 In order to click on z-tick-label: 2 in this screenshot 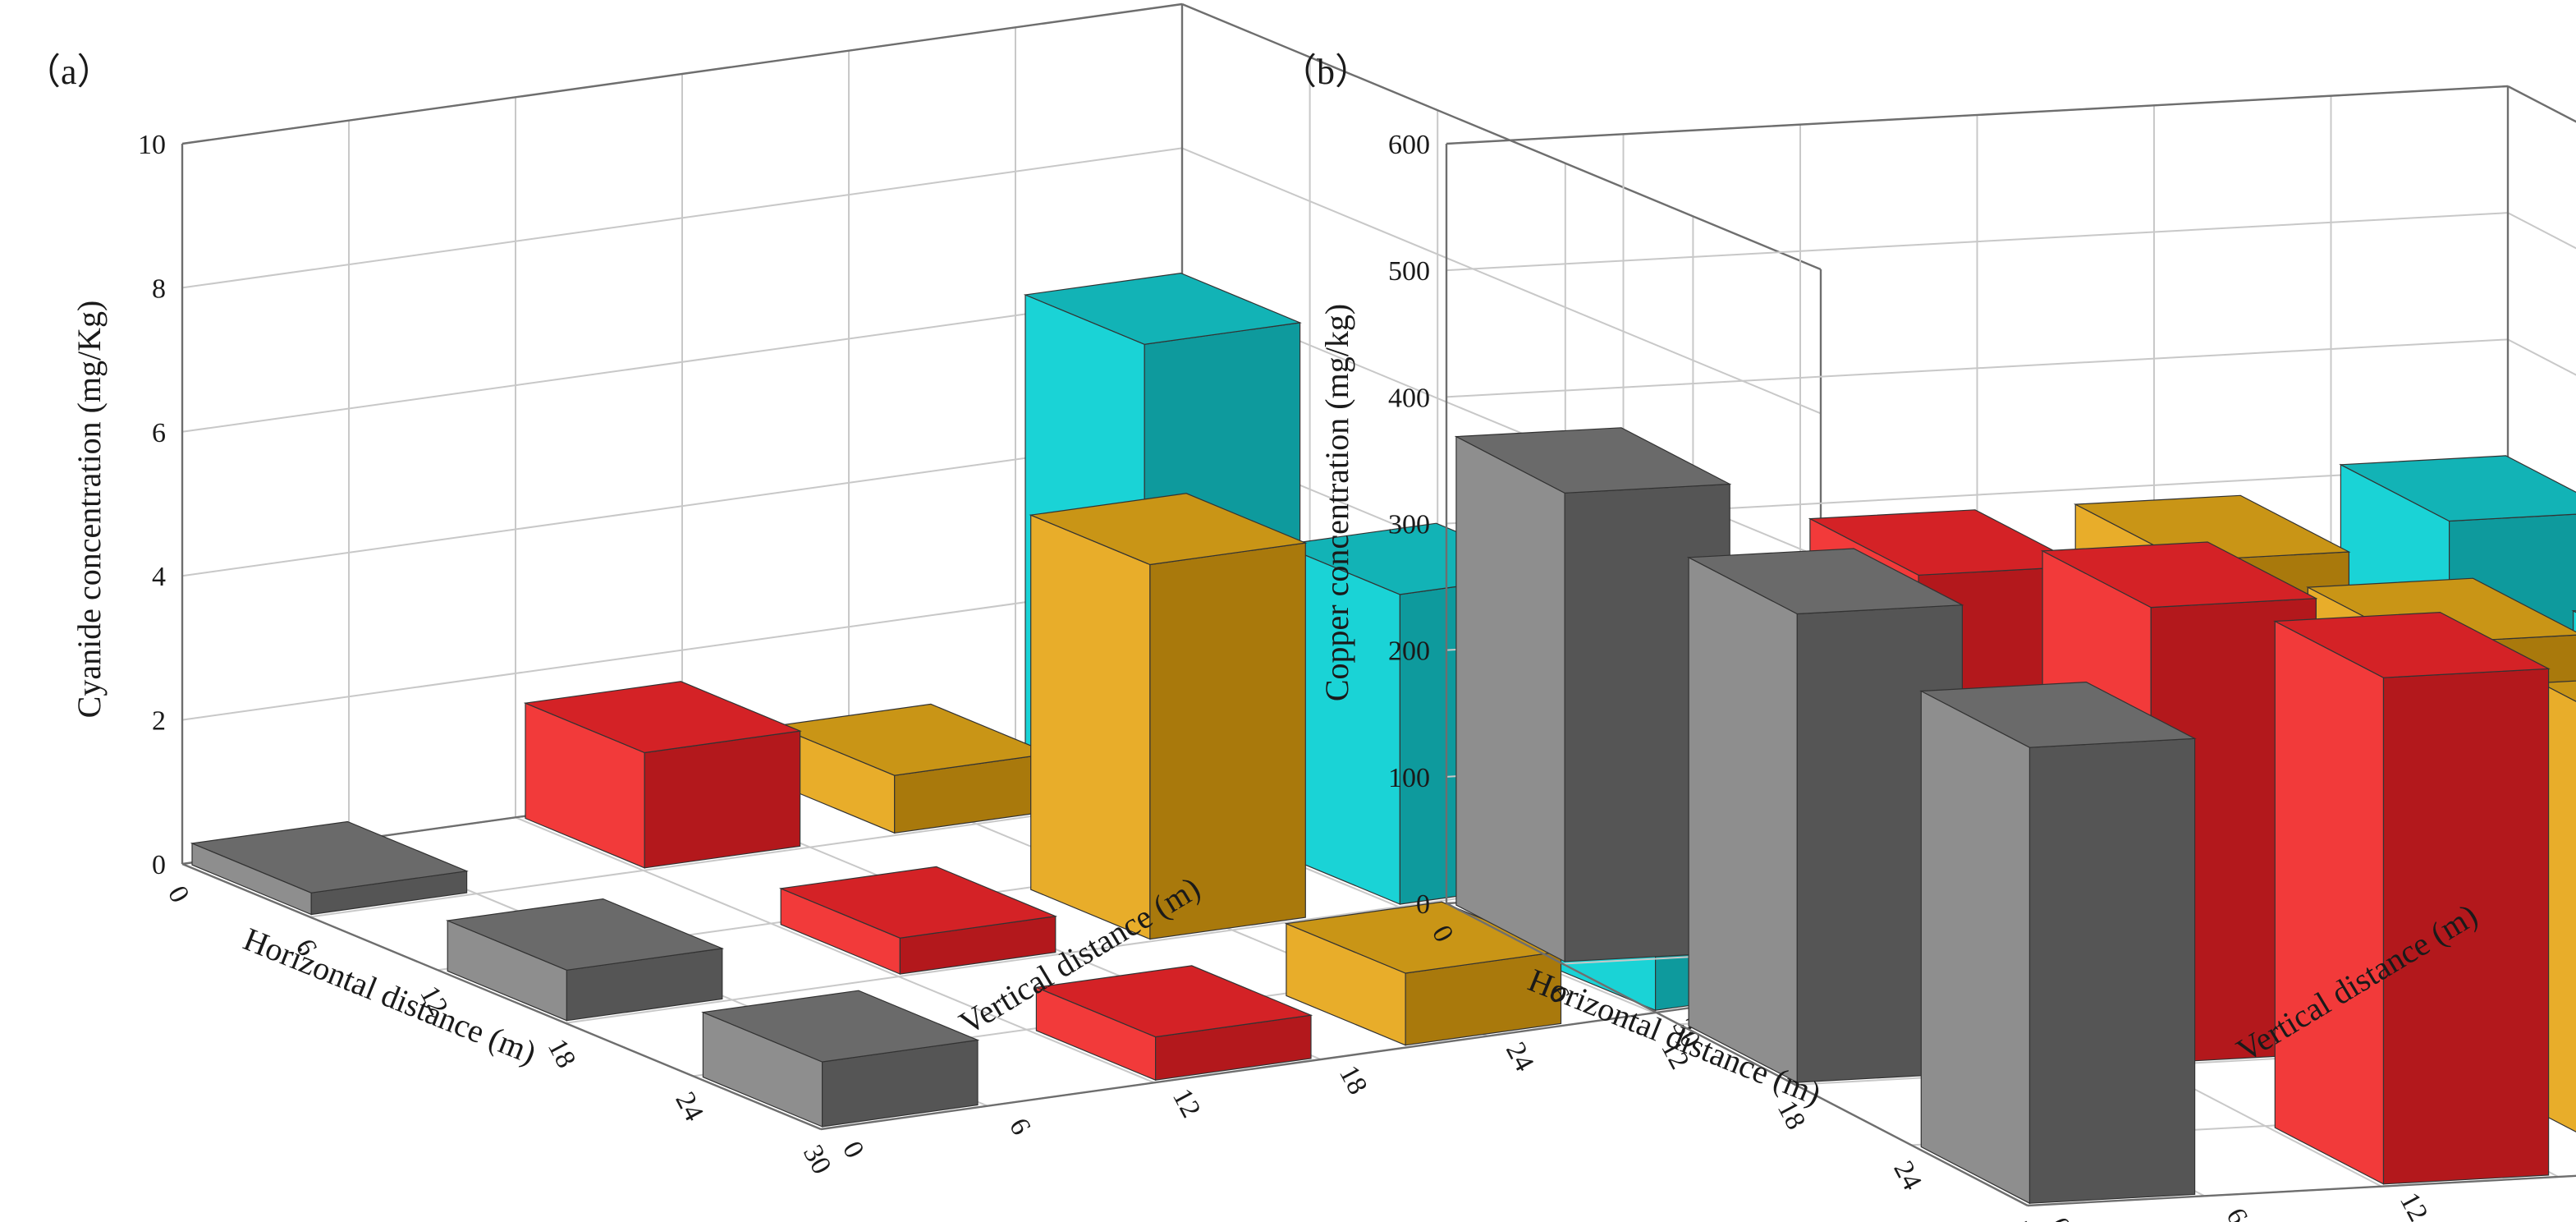, I will do `click(159, 722)`.